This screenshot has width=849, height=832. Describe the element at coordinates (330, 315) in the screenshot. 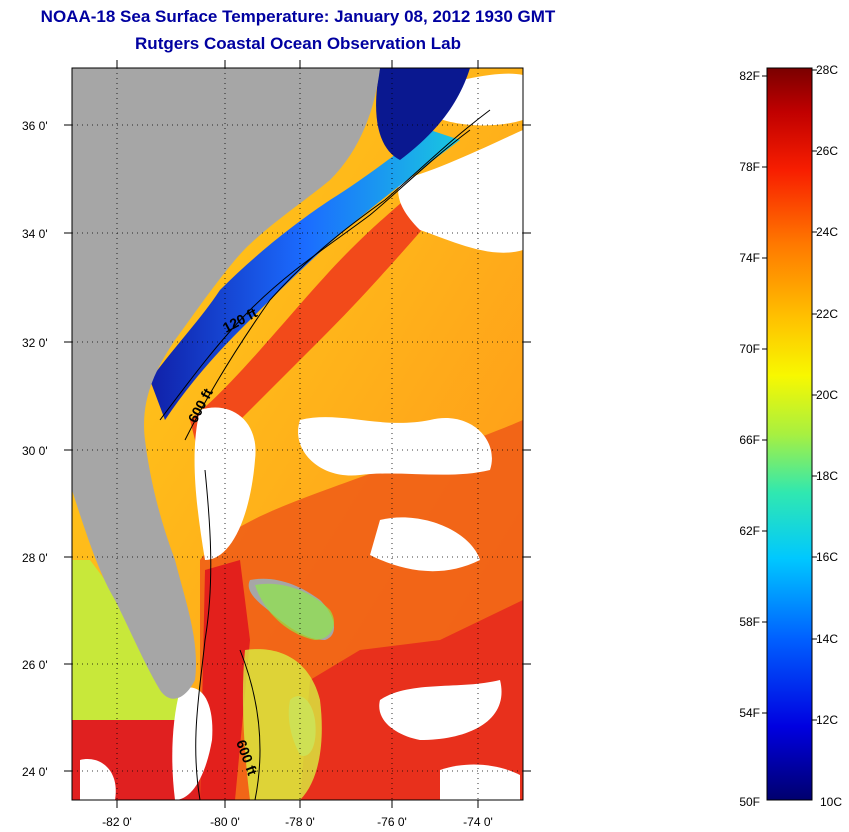

I see `gulf-stream-core` at that location.